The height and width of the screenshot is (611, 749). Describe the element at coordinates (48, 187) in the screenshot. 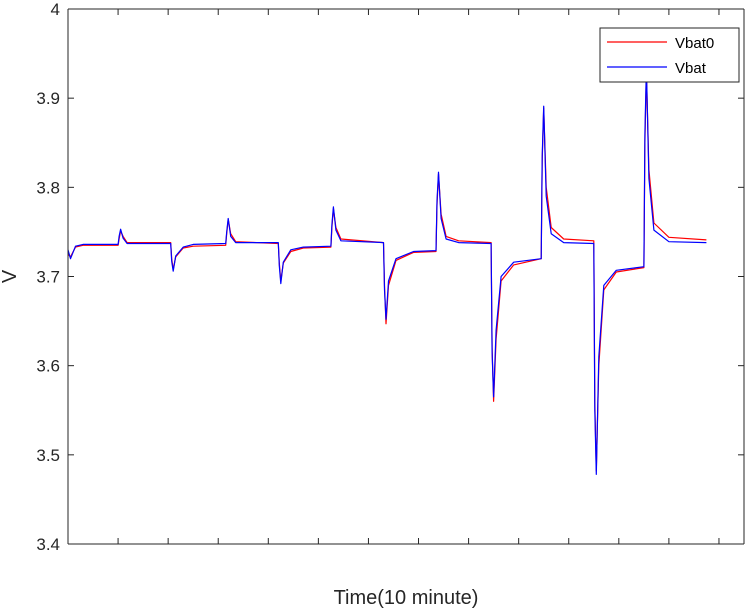

I see `y-tick-label: 3.8` at that location.